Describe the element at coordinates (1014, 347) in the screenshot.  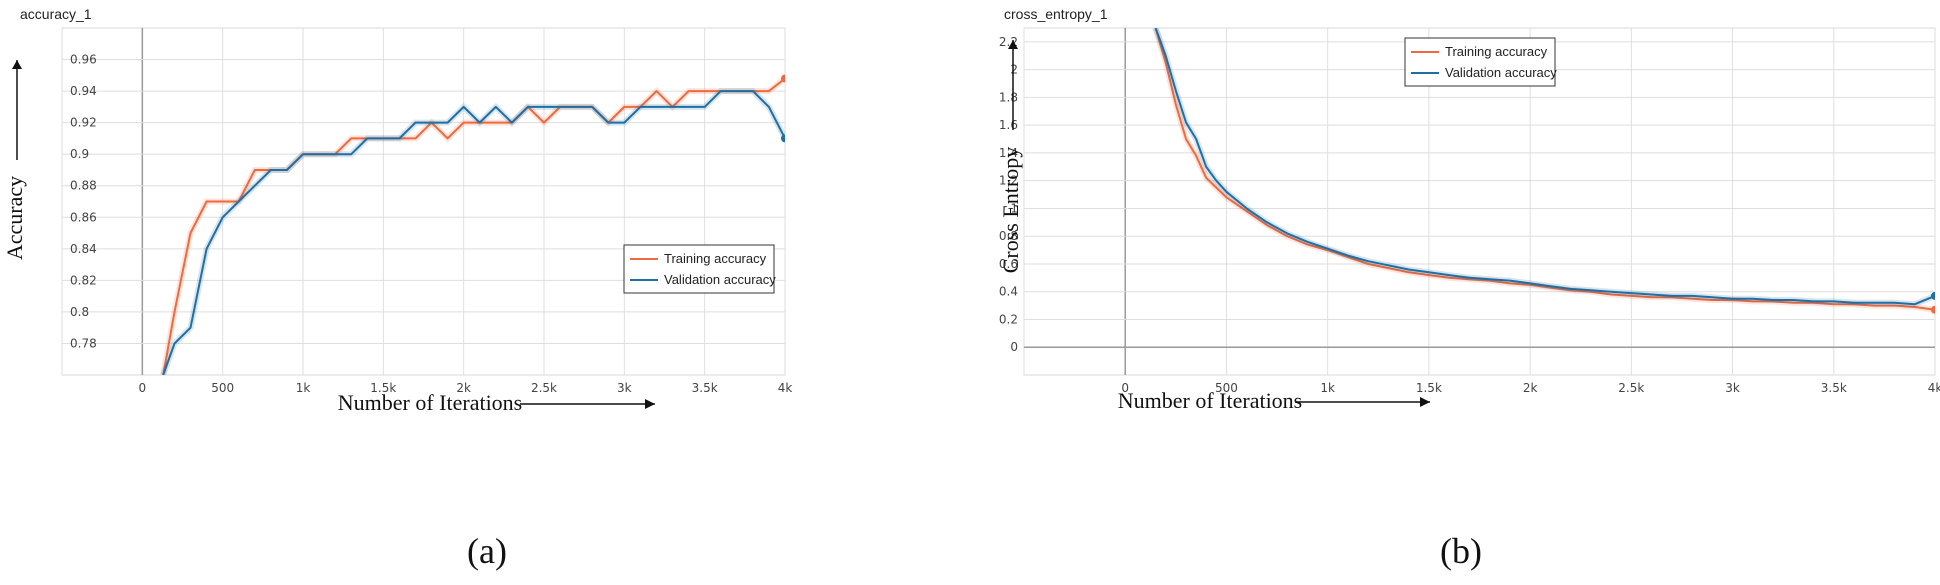
I see `y-tick-label: 0` at that location.